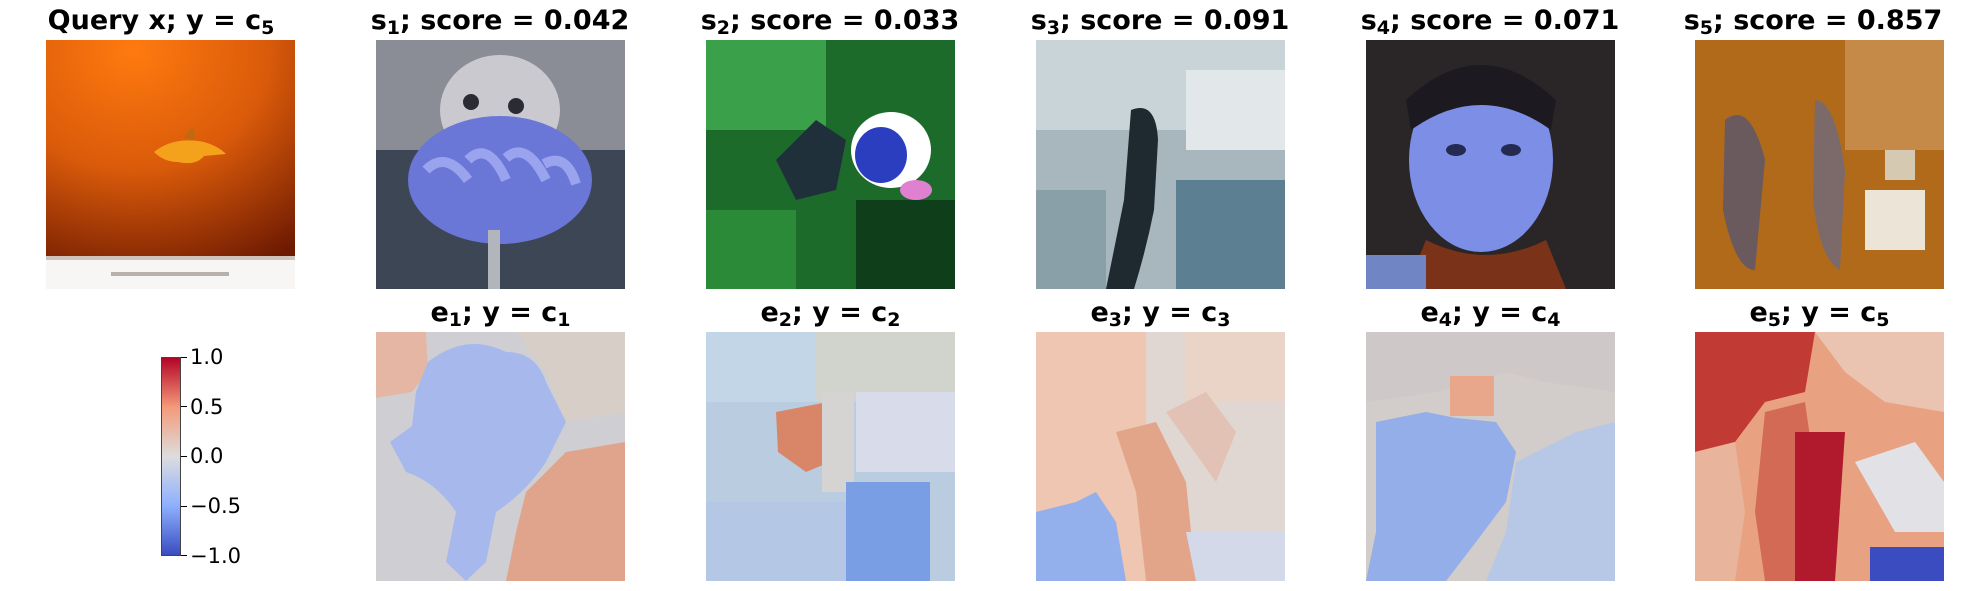 The width and height of the screenshot is (1962, 591). What do you see at coordinates (1490, 314) in the screenshot?
I see `e4-title: e4; y = c4` at bounding box center [1490, 314].